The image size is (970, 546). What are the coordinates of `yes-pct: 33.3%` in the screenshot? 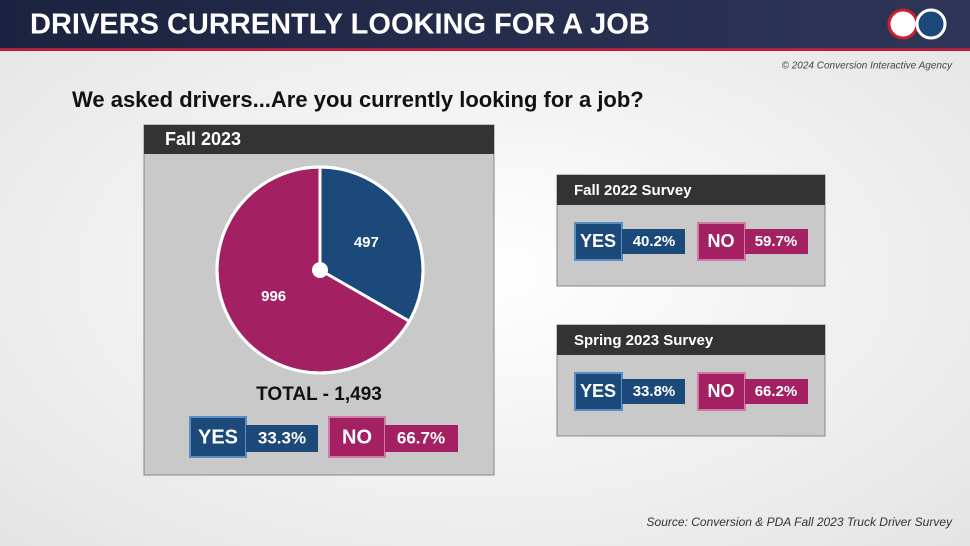 It's located at (282, 437).